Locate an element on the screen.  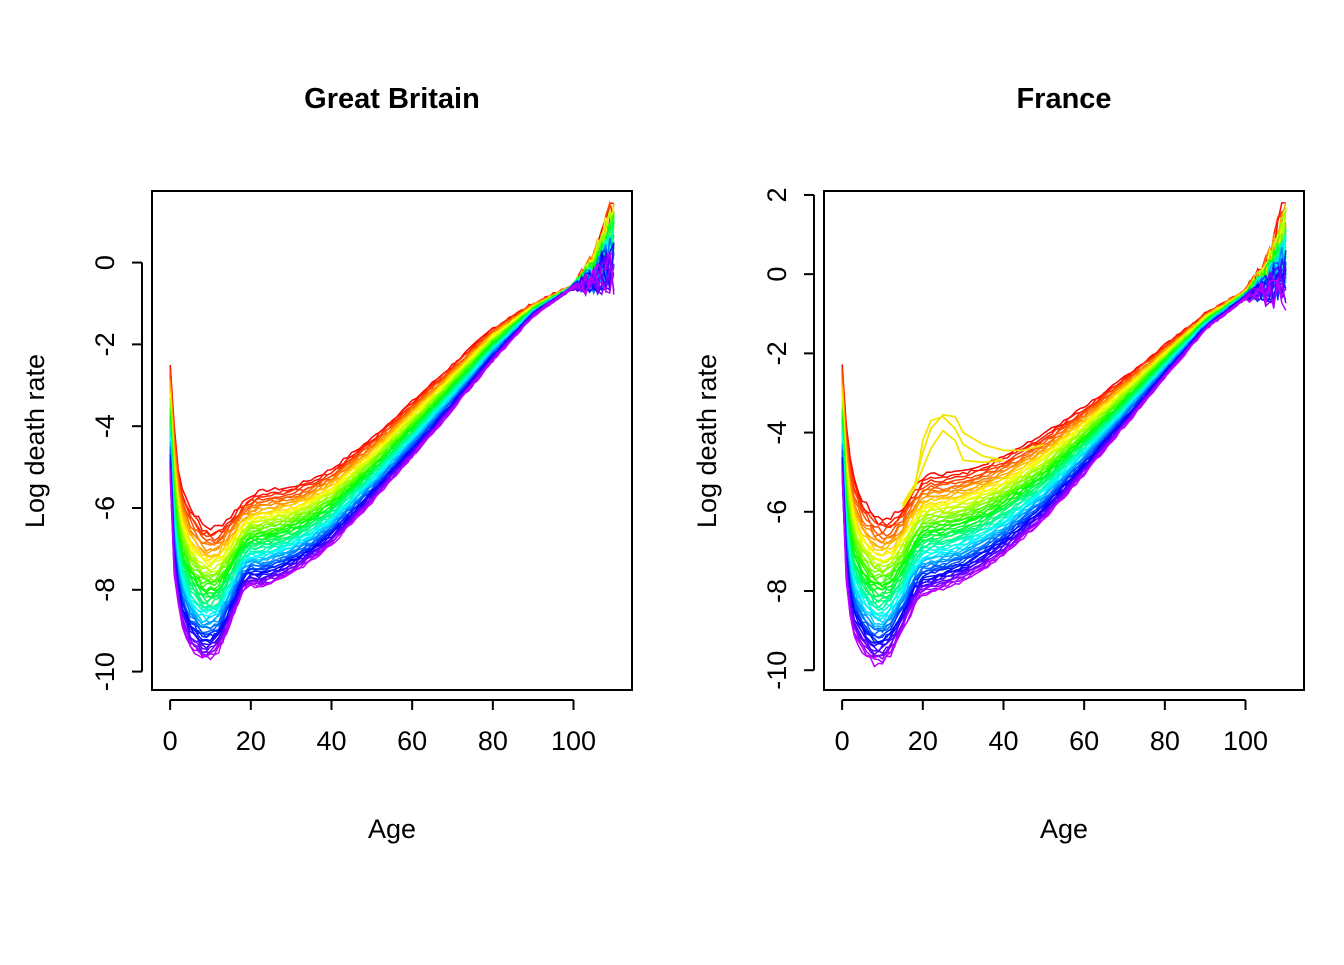
chart-title: France is located at coordinates (1063, 99).